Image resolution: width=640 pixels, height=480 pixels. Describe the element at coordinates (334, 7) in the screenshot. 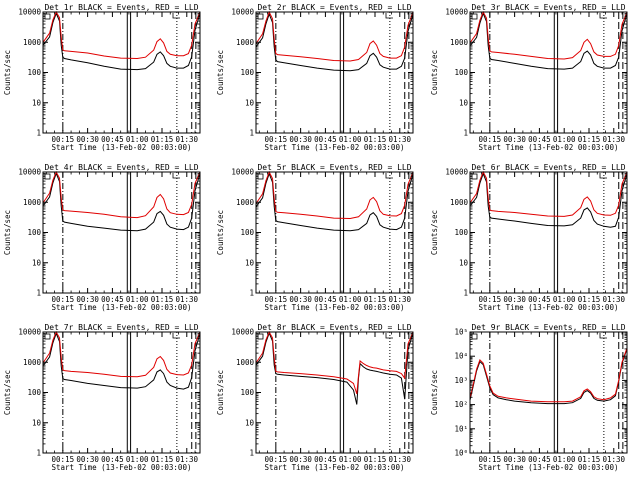

I see `panel-title: Det 2r BLACK = Events, RED = LLD` at that location.